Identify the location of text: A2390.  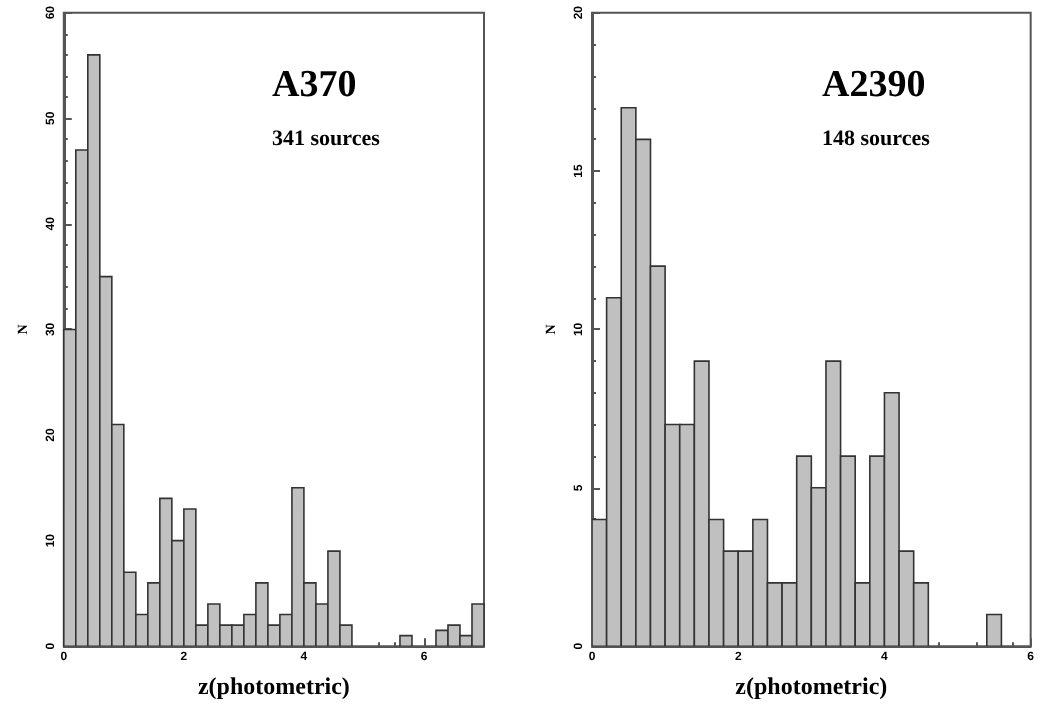
(874, 85).